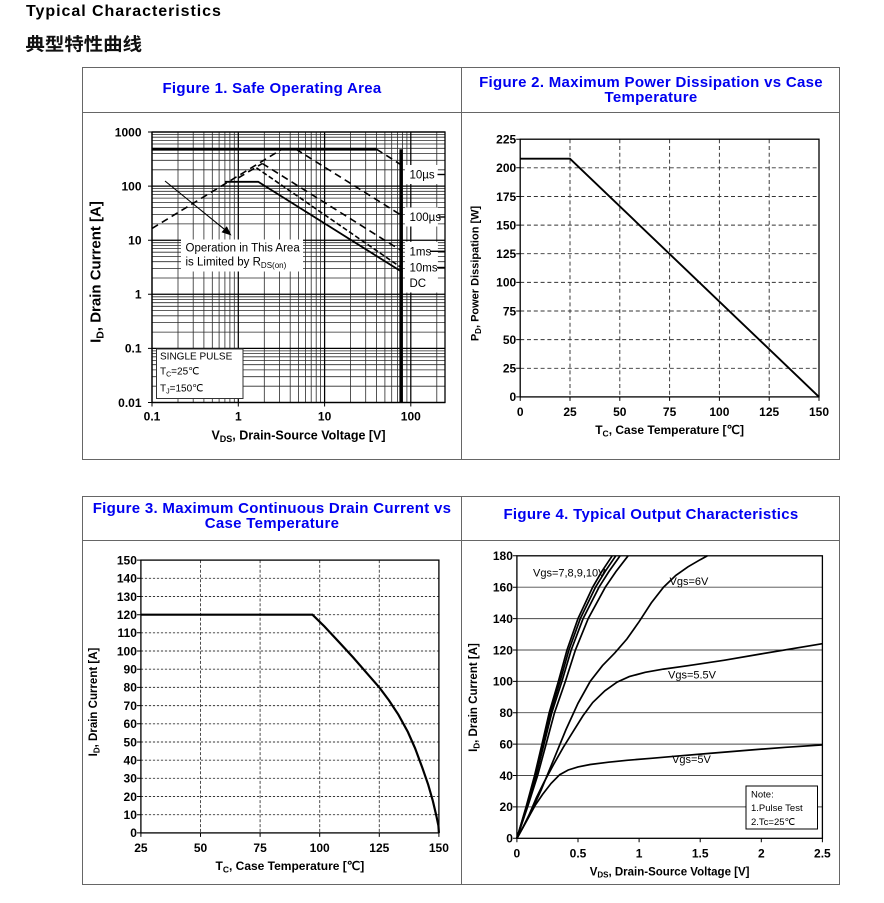 The width and height of the screenshot is (884, 903). I want to click on svg-text: 225, so click(506, 140).